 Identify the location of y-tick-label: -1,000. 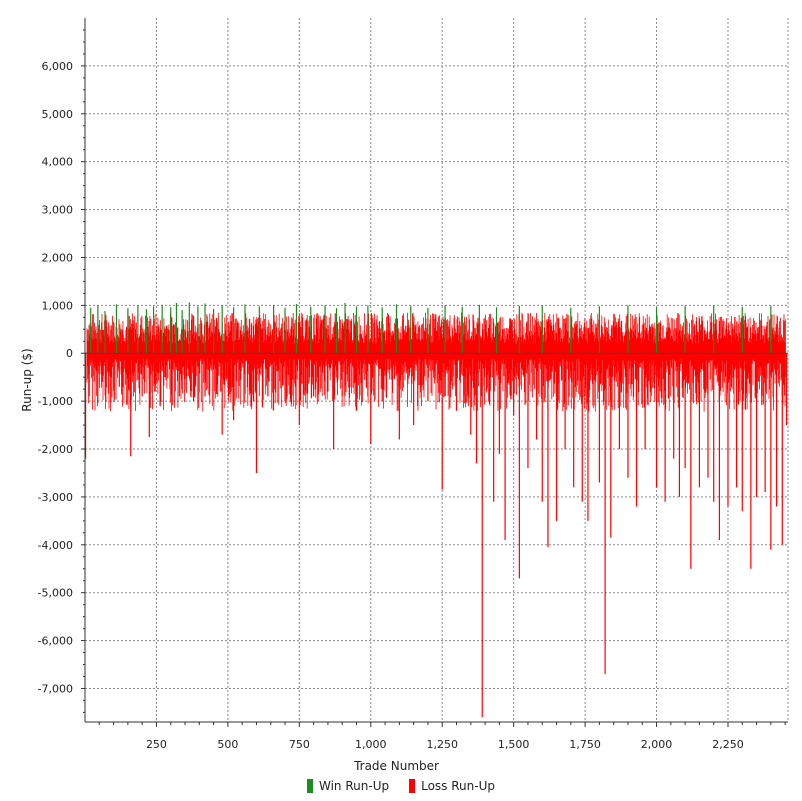
(55, 401).